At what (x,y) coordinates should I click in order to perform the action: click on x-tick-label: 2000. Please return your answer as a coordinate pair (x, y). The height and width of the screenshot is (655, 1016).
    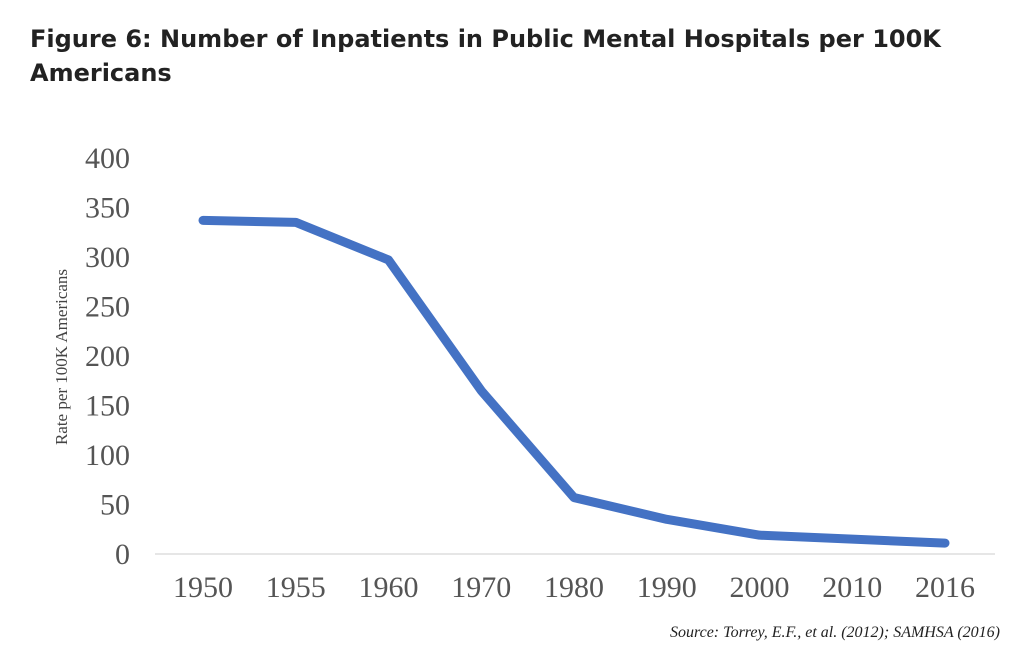
    Looking at the image, I should click on (760, 587).